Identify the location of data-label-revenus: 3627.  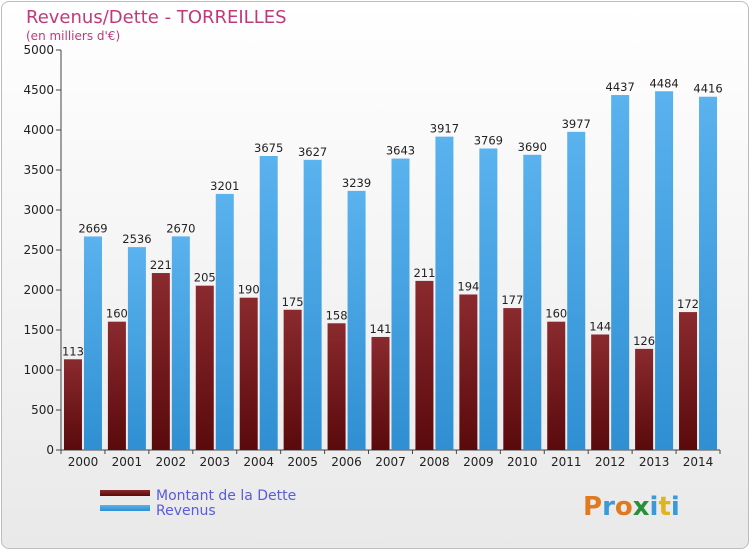
(312, 152).